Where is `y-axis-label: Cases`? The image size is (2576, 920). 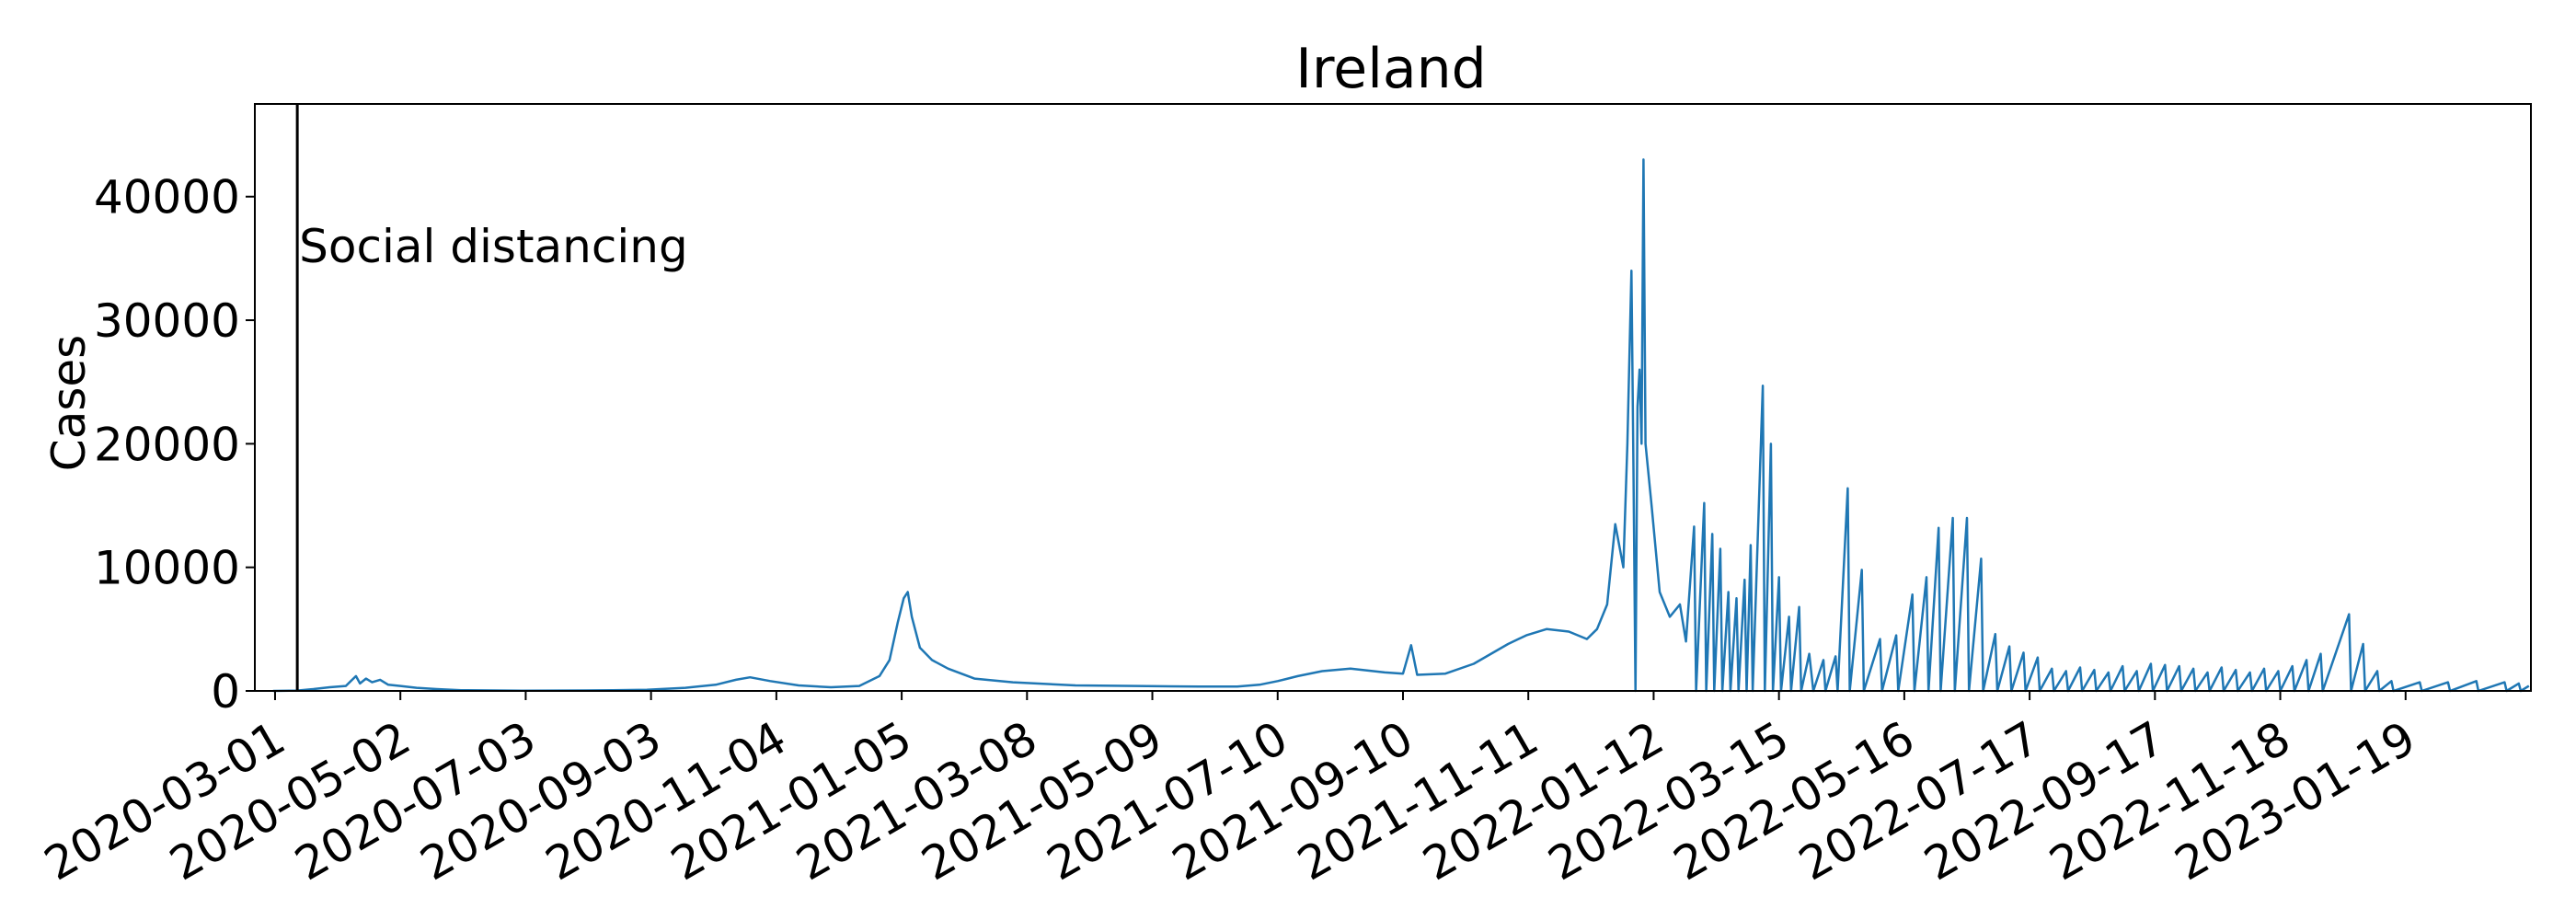 y-axis-label: Cases is located at coordinates (69, 403).